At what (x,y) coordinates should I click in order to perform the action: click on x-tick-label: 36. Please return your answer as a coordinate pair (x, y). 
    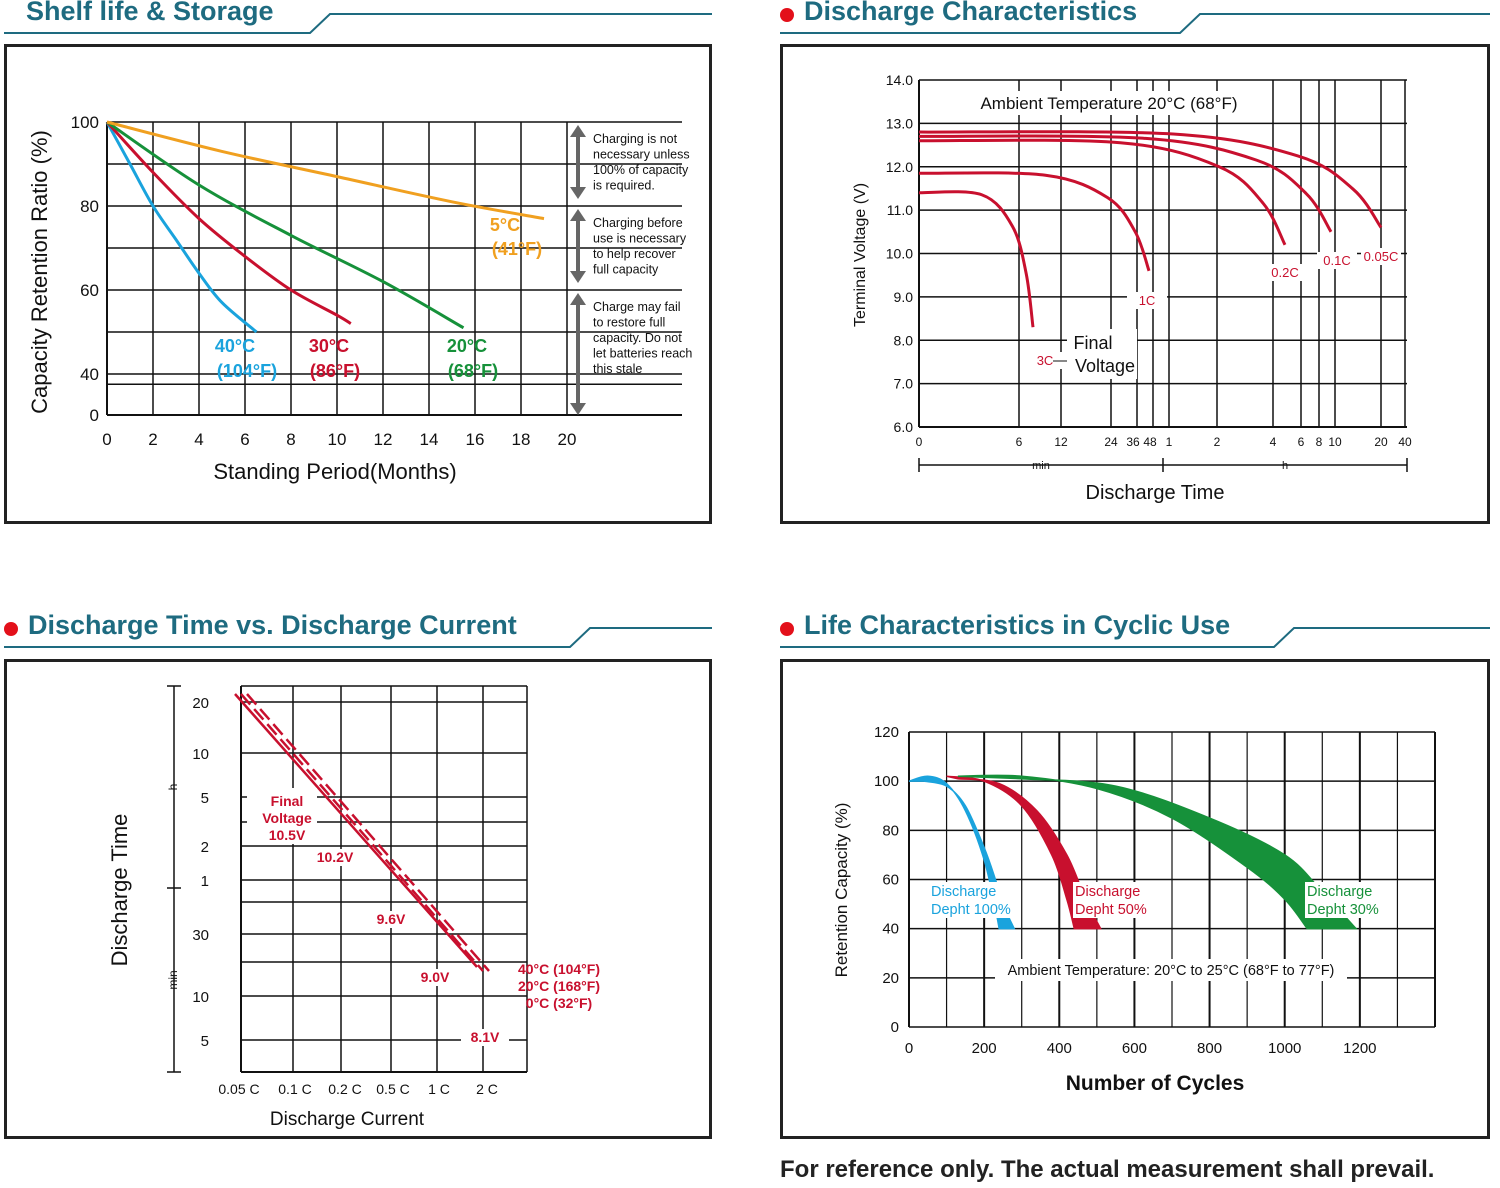
    Looking at the image, I should click on (1133, 442).